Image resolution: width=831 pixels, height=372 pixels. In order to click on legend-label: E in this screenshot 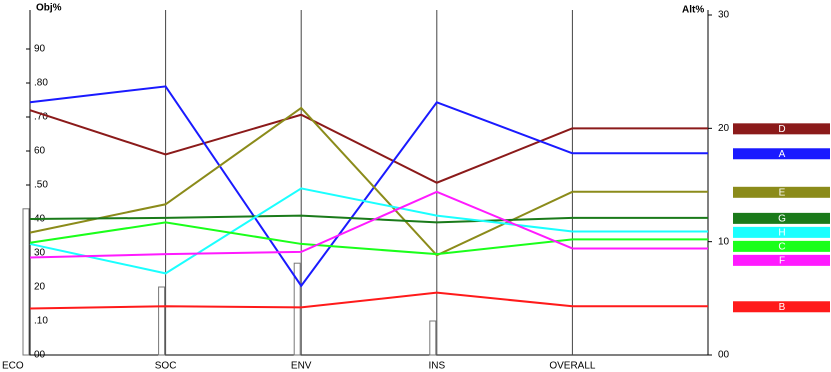, I will do `click(782, 192)`.